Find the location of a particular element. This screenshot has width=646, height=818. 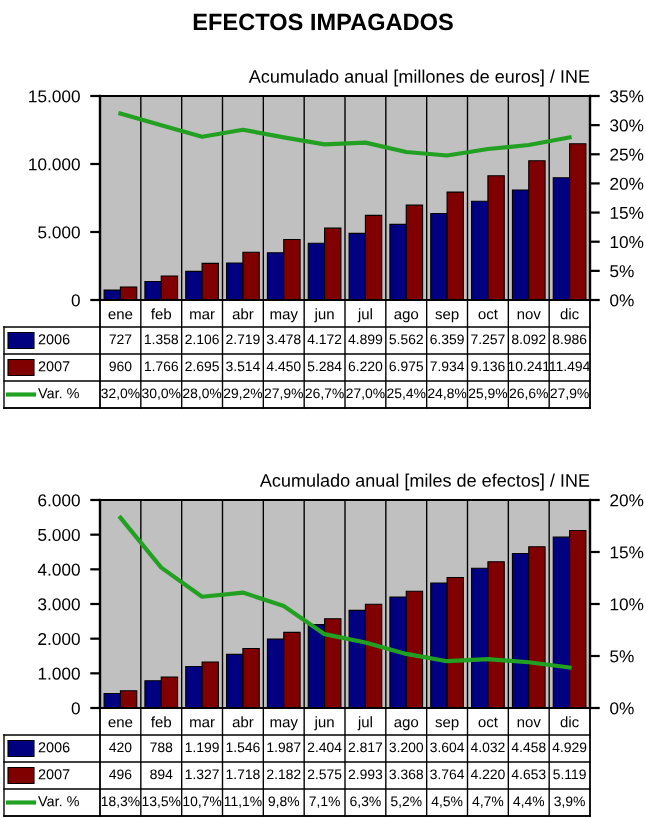

y2-tick-label: 25% is located at coordinates (627, 154).